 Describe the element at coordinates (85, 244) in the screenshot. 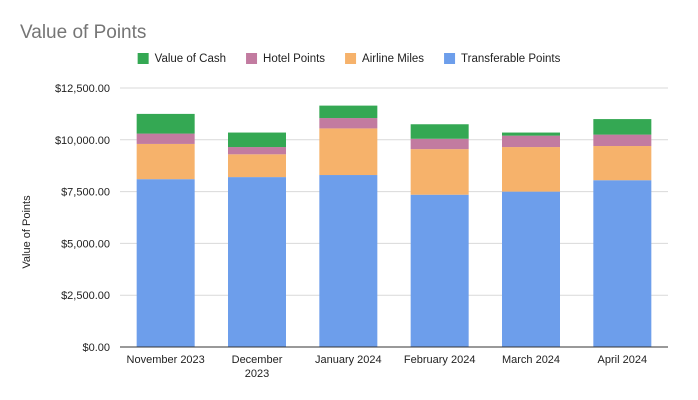

I see `y-tick-label: $5,000.00` at that location.